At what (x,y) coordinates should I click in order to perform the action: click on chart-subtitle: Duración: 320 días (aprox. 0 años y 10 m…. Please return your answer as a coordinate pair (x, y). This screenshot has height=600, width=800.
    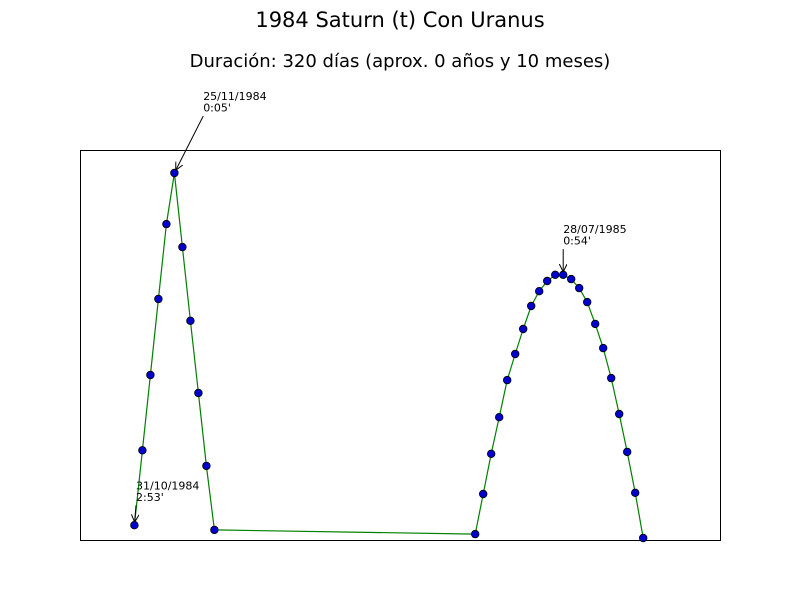
    Looking at the image, I should click on (400, 61).